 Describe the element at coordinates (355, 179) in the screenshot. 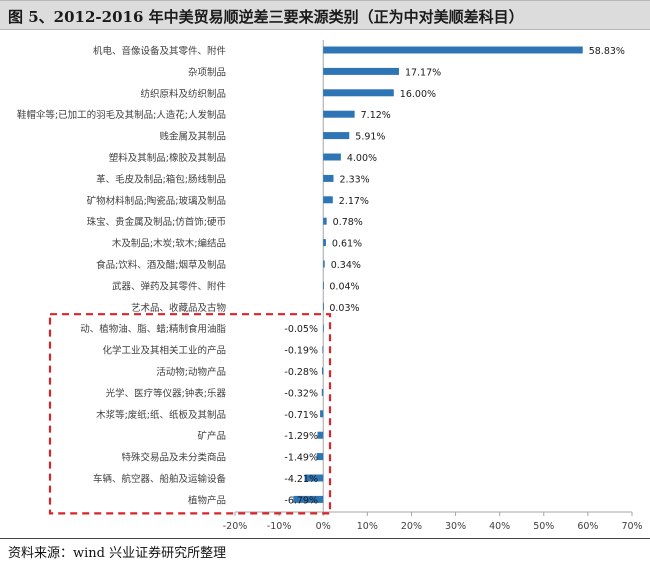

I see `data-label: 2.33%` at that location.